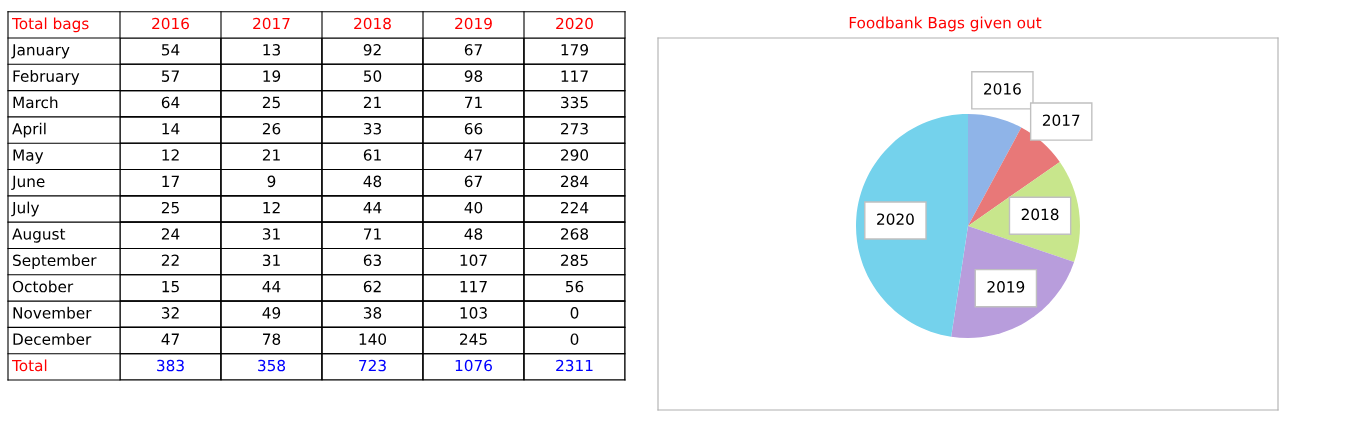 This screenshot has width=1345, height=439. I want to click on y-tick-label: July, so click(25, 209).